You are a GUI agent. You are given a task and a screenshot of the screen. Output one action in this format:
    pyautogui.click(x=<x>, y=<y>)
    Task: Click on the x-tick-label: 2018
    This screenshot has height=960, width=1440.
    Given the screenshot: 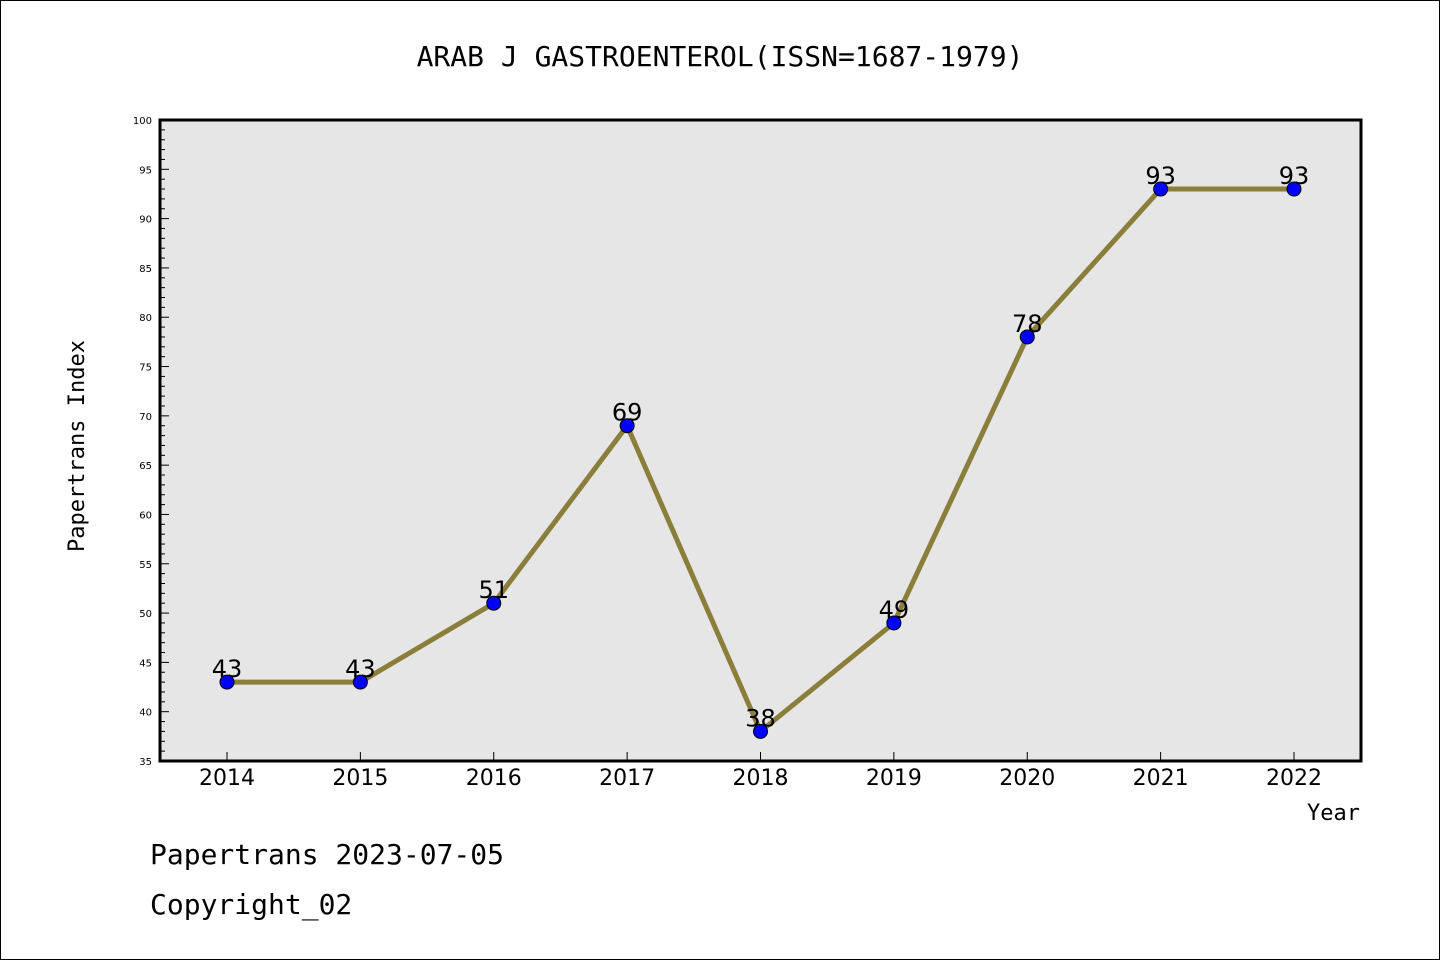 What is the action you would take?
    pyautogui.click(x=761, y=778)
    